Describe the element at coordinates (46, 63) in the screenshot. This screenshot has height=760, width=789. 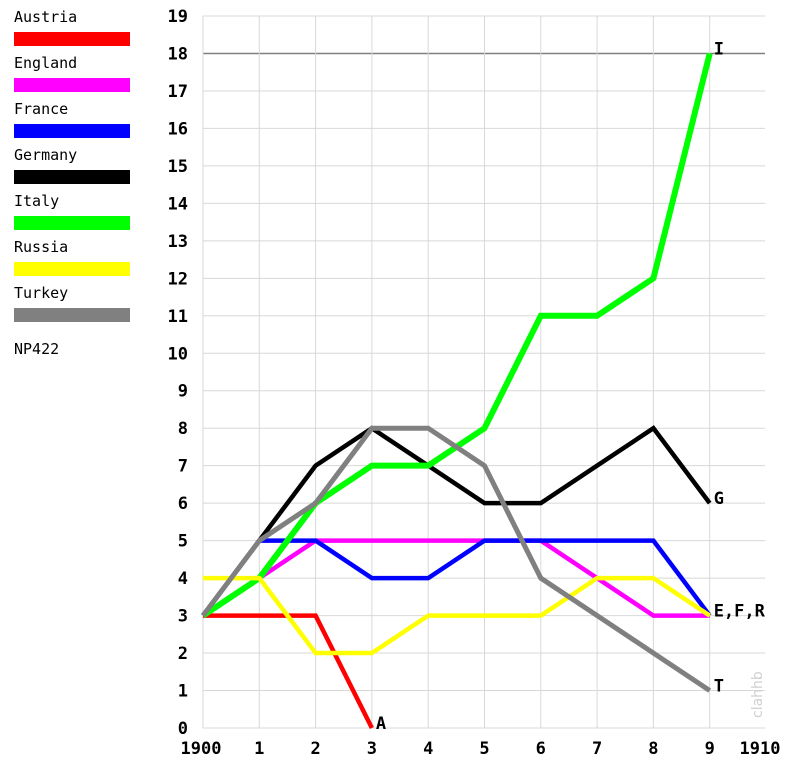
I see `legend-label: England` at that location.